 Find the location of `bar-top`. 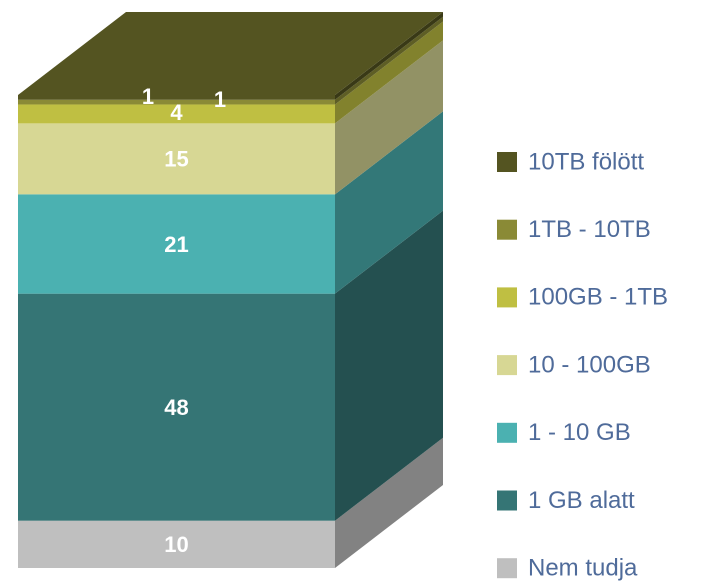

bar-top is located at coordinates (230, 53).